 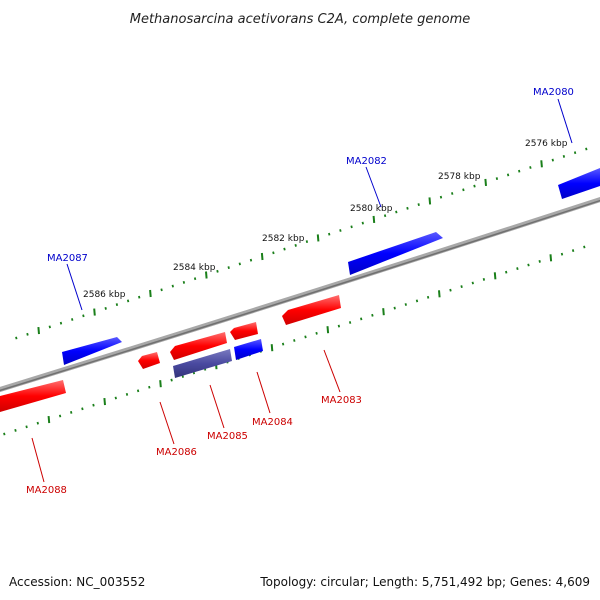 I want to click on gene-label-MA2086: MA2086, so click(x=176, y=452).